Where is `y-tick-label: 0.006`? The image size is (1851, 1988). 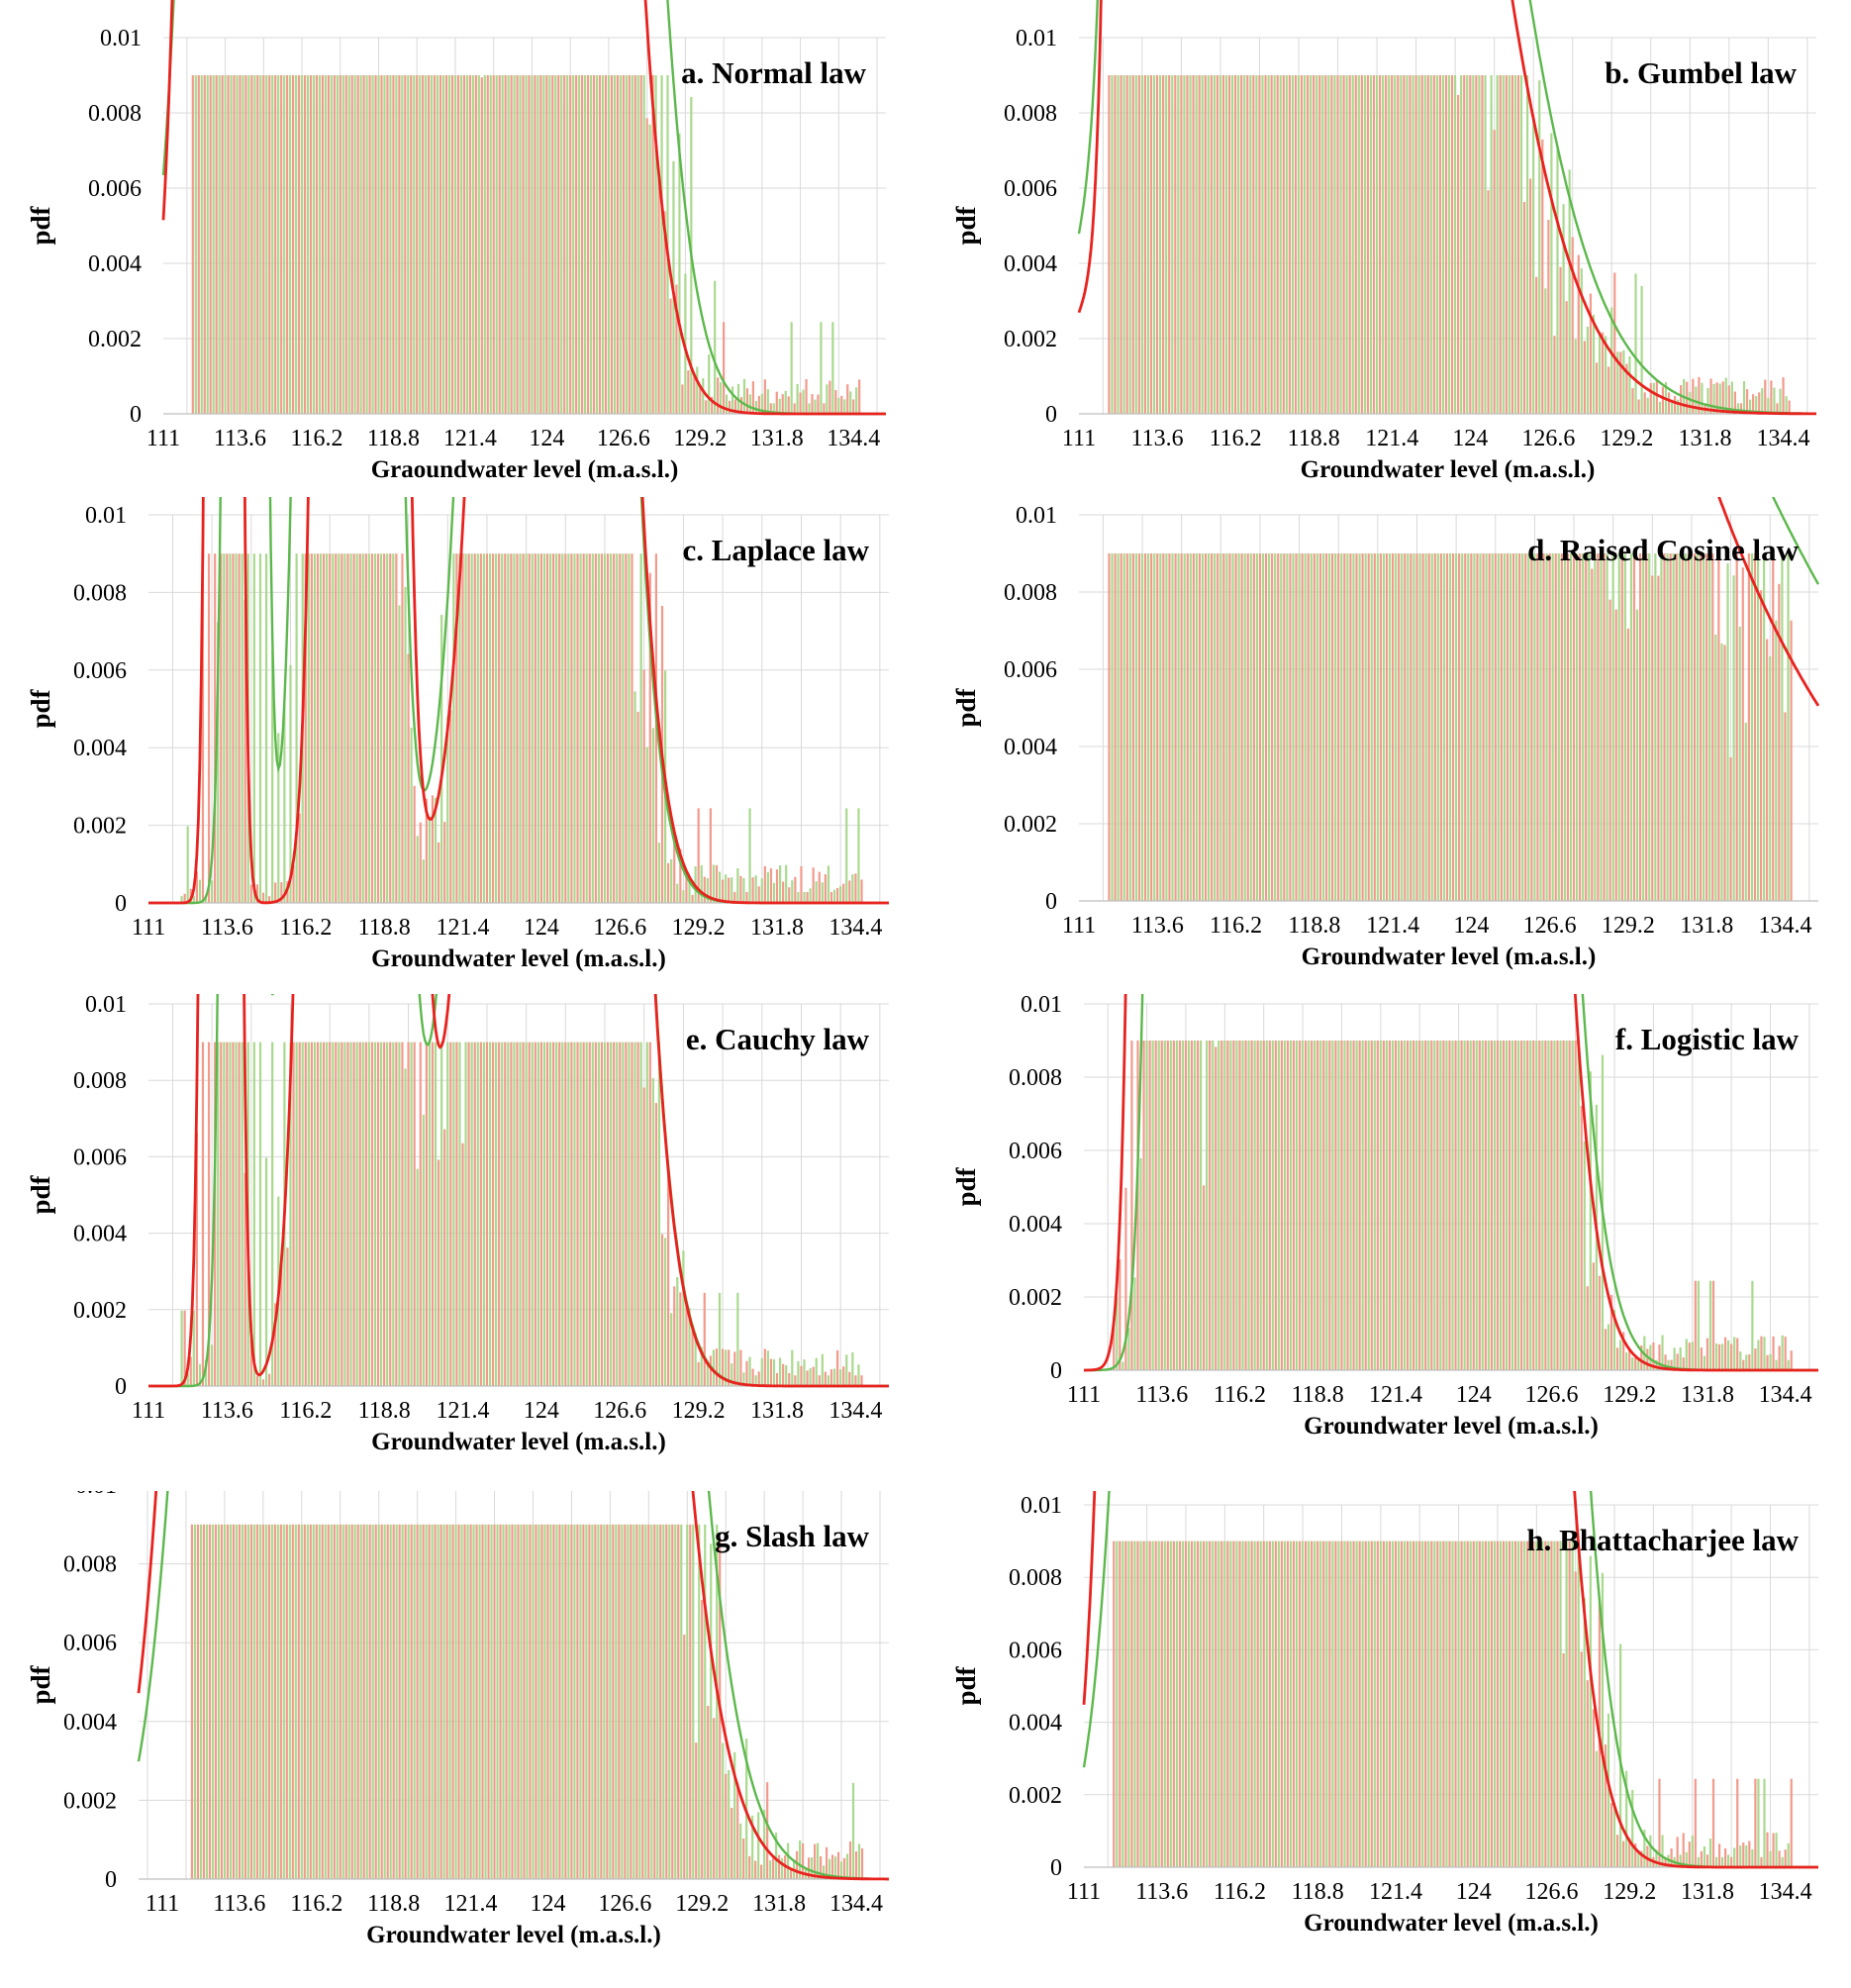
y-tick-label: 0.006 is located at coordinates (100, 1157).